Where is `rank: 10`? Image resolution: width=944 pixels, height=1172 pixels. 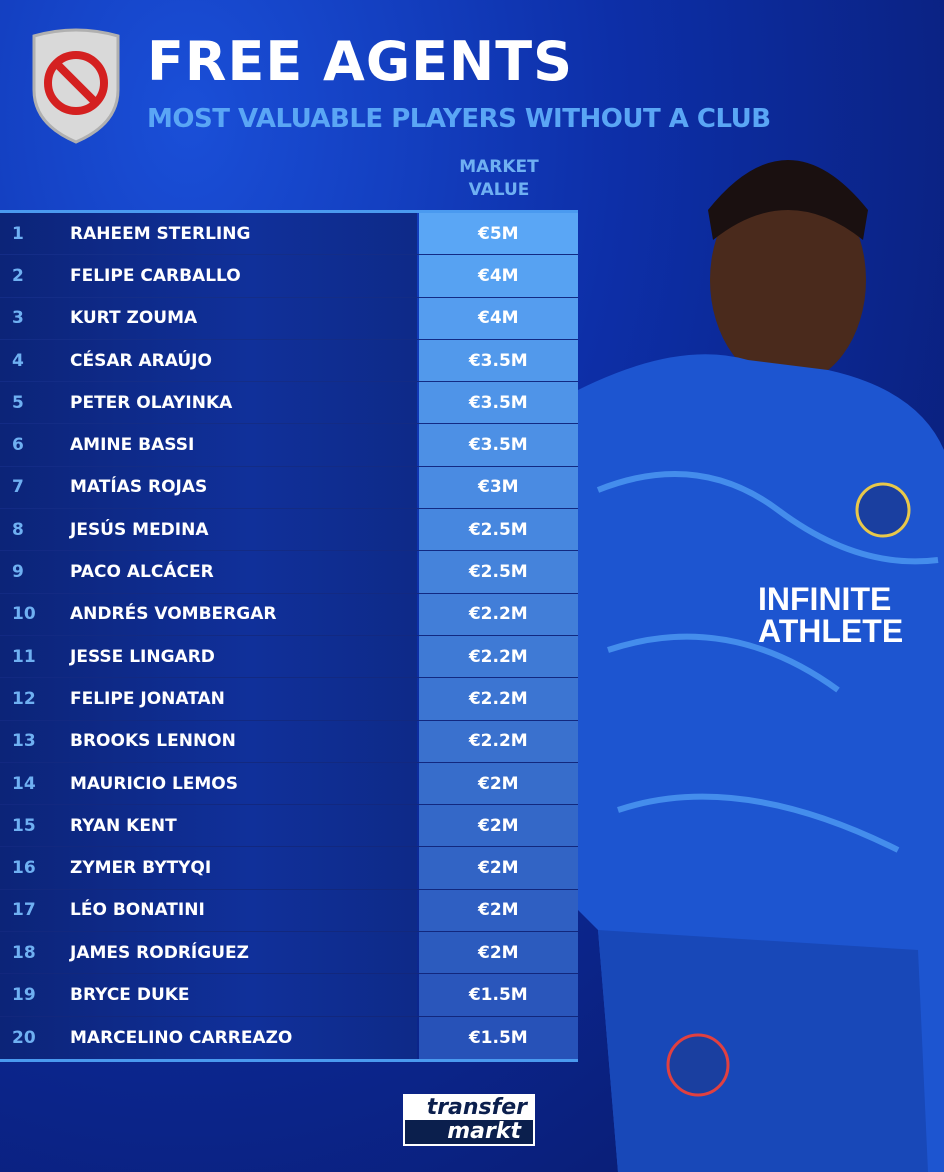 rank: 10 is located at coordinates (24, 614).